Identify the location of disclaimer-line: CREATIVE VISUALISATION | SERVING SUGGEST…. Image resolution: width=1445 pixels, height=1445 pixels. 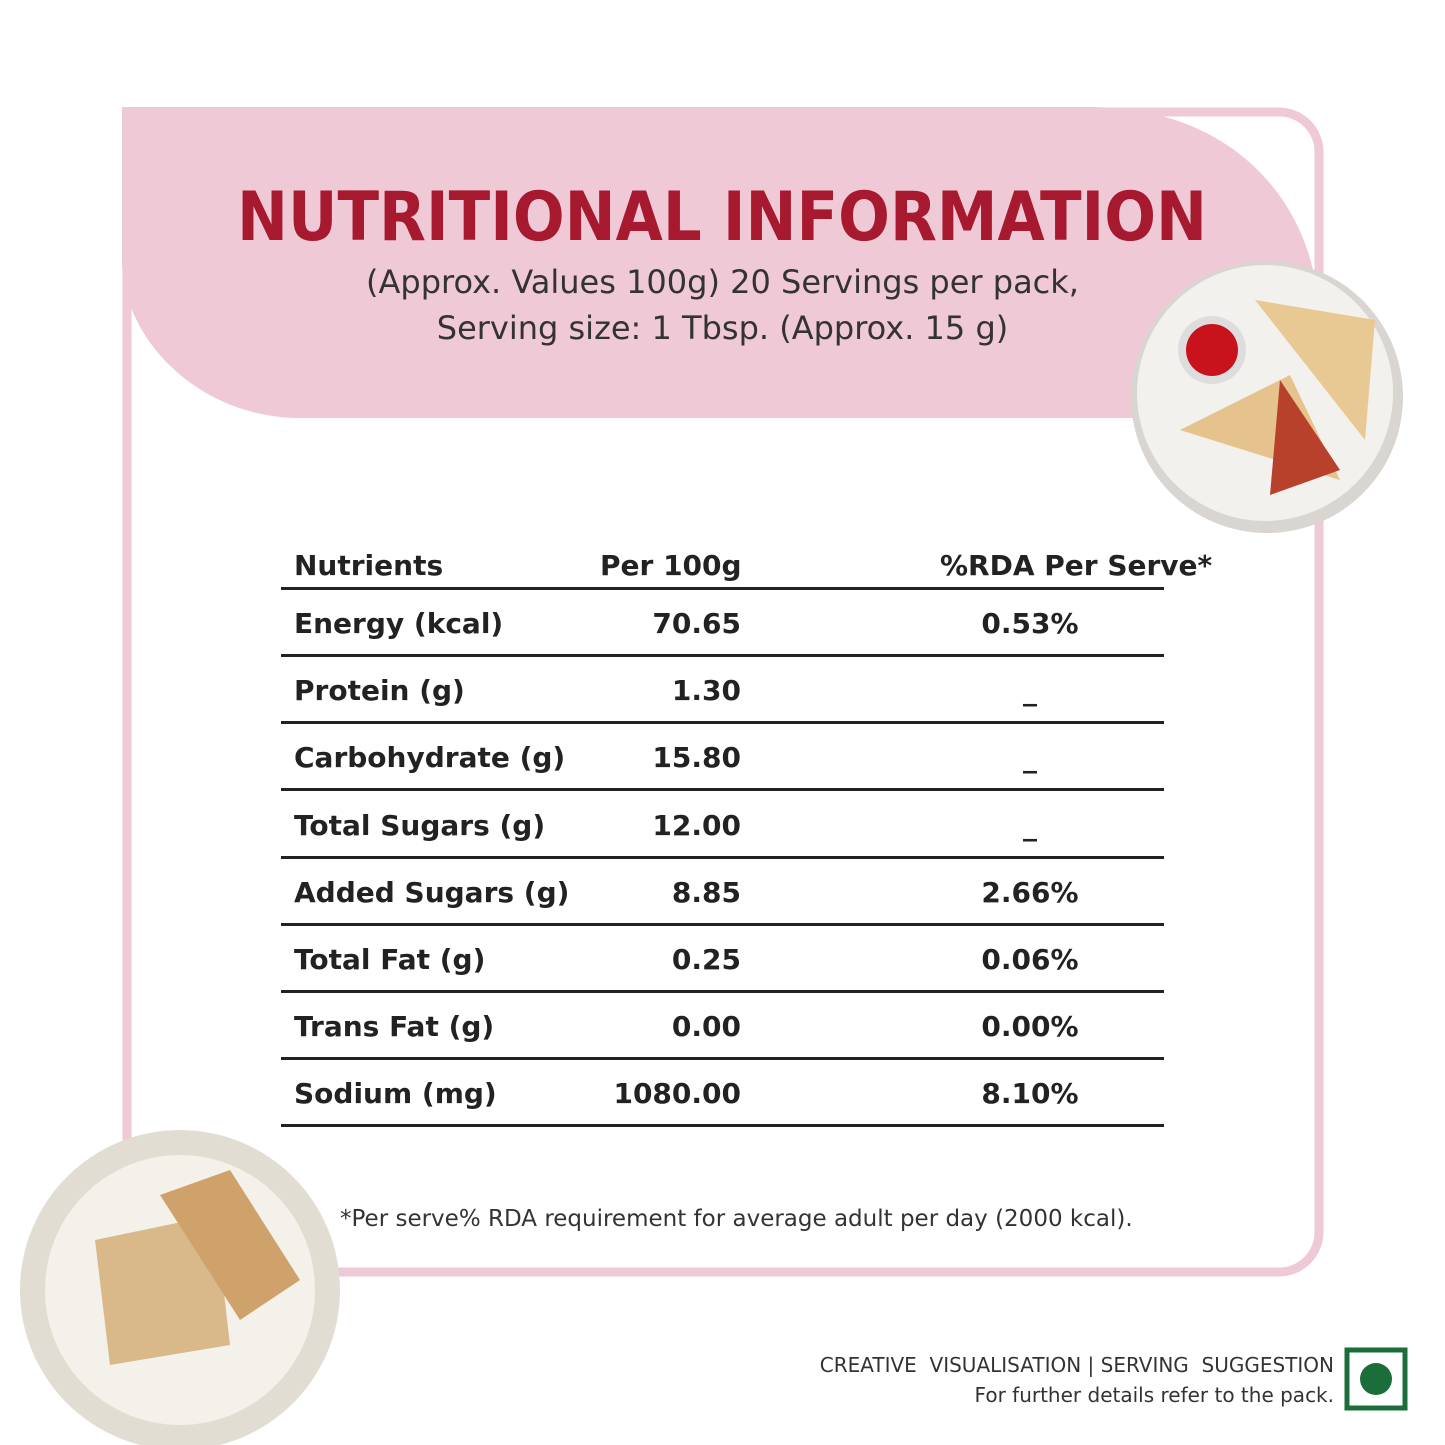
(1076, 1365).